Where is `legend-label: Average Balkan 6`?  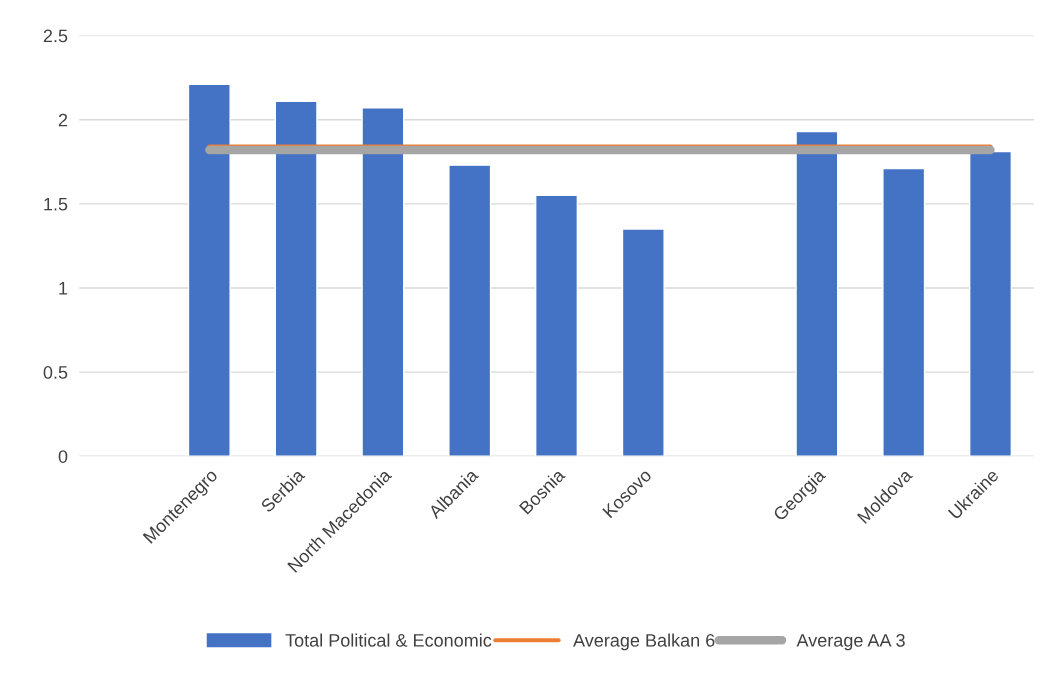
legend-label: Average Balkan 6 is located at coordinates (644, 642).